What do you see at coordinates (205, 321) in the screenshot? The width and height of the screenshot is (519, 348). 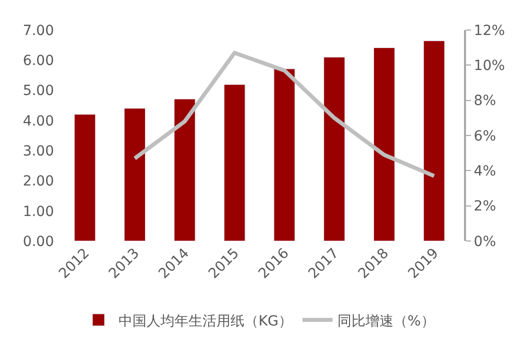 I see `legend-label: 中国人均年生活用纸（KG）` at bounding box center [205, 321].